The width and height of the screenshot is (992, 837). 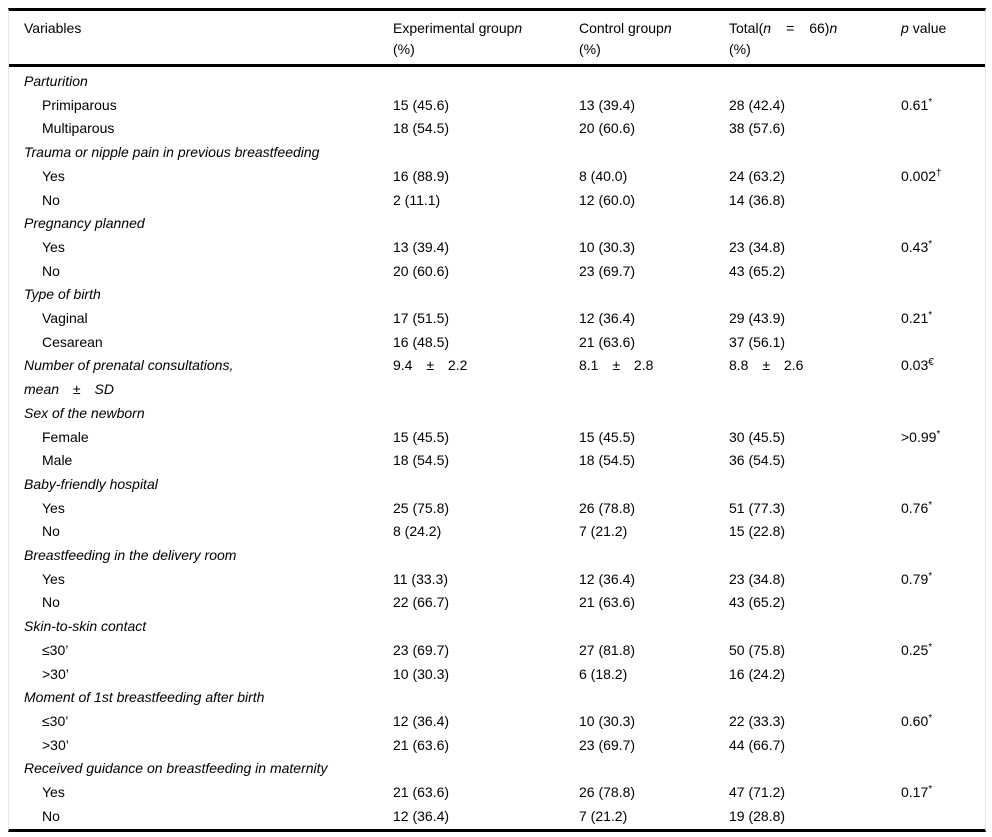 I want to click on p-value-cell: 0.61*, so click(x=917, y=104).